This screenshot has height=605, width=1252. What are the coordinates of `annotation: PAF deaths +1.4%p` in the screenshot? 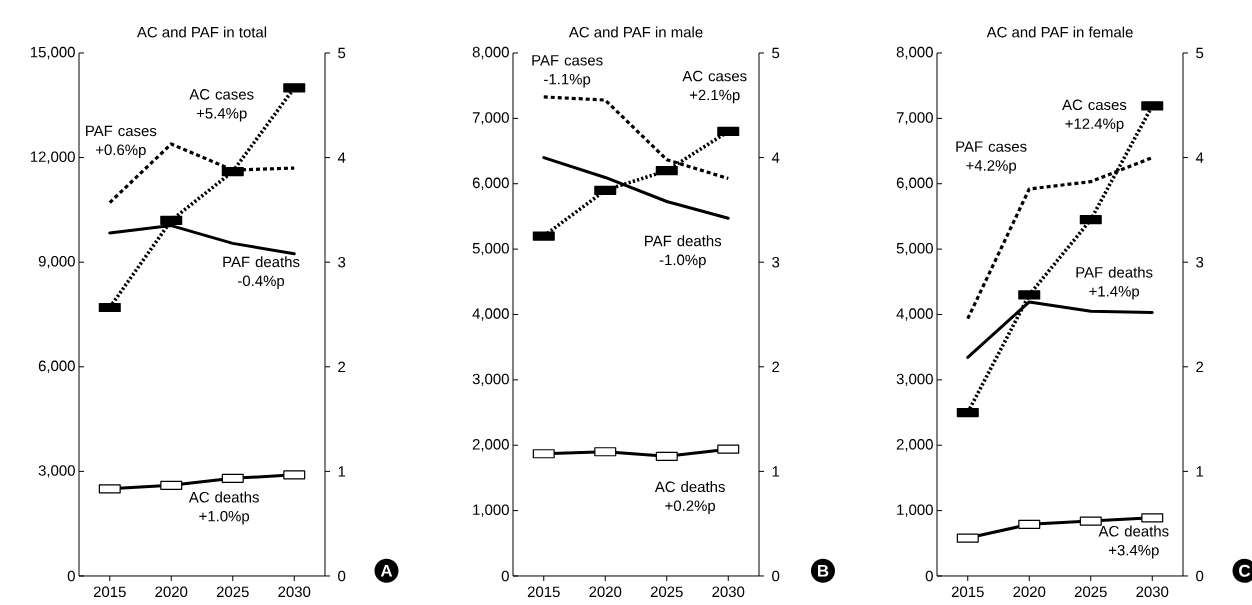 It's located at (1114, 283).